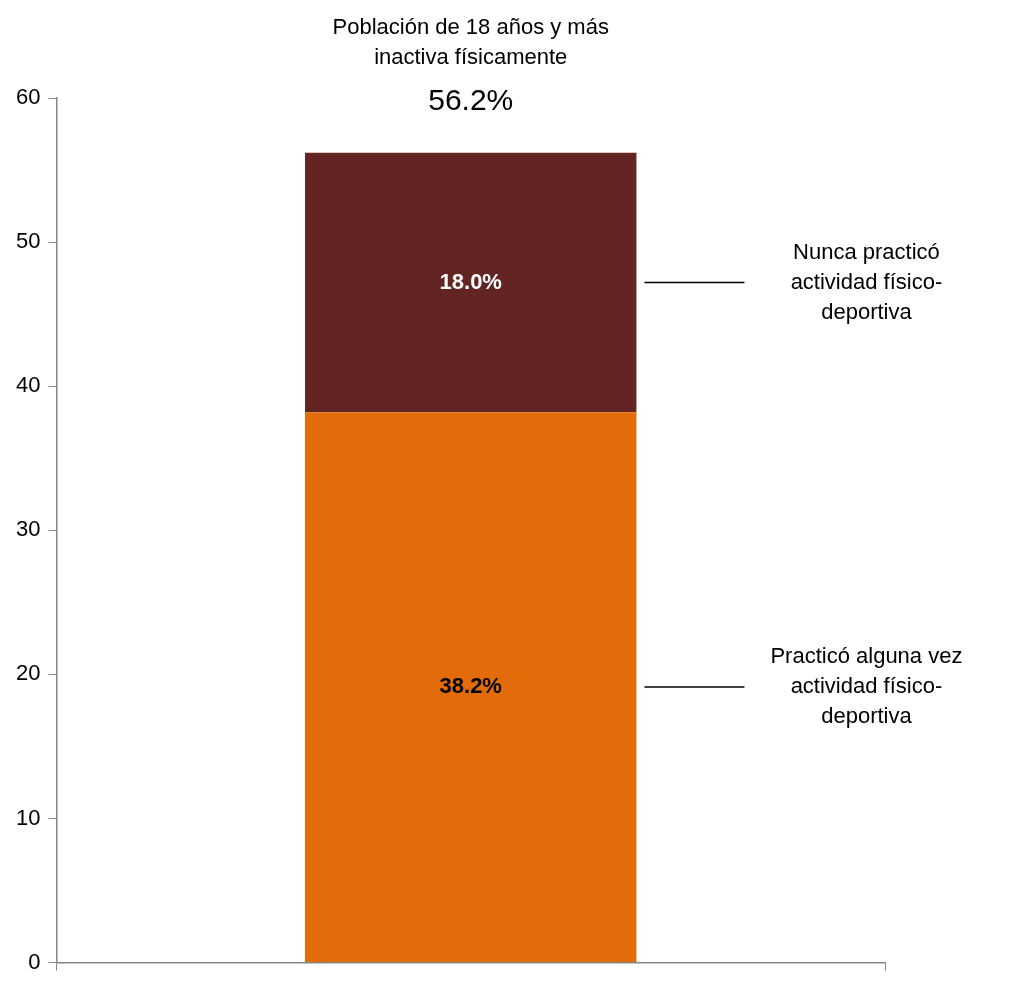 This screenshot has width=1017, height=991. What do you see at coordinates (34, 961) in the screenshot?
I see `y-tick-label: 0` at bounding box center [34, 961].